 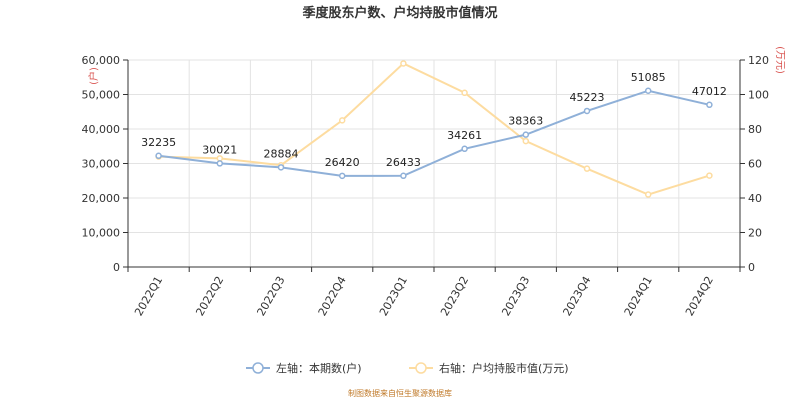 I want to click on x-tick-label: 2023Q2, so click(x=454, y=296).